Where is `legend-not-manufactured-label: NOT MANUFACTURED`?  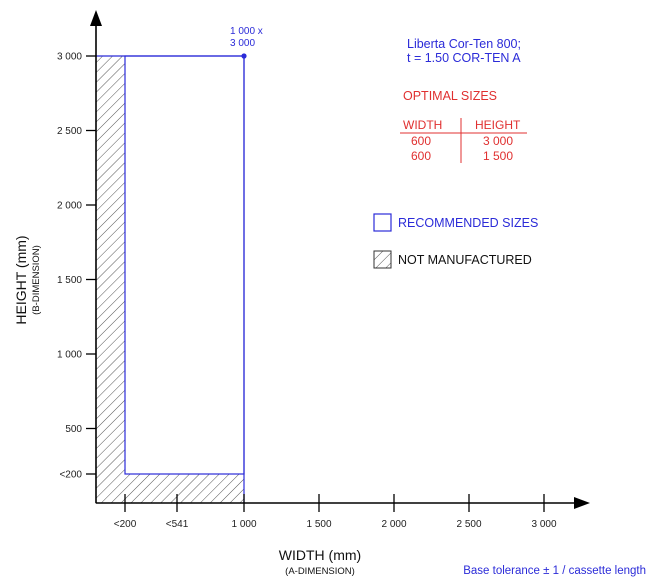
legend-not-manufactured-label: NOT MANUFACTURED is located at coordinates (465, 260).